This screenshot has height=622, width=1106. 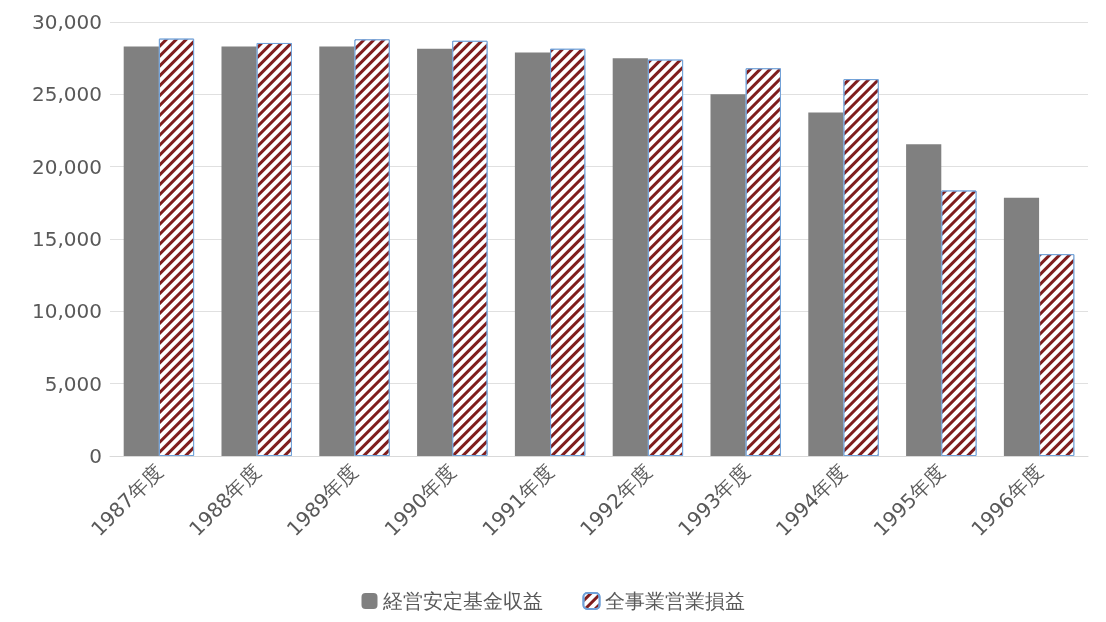 I want to click on legend-label: 経営安定基金収益, so click(x=462, y=601).